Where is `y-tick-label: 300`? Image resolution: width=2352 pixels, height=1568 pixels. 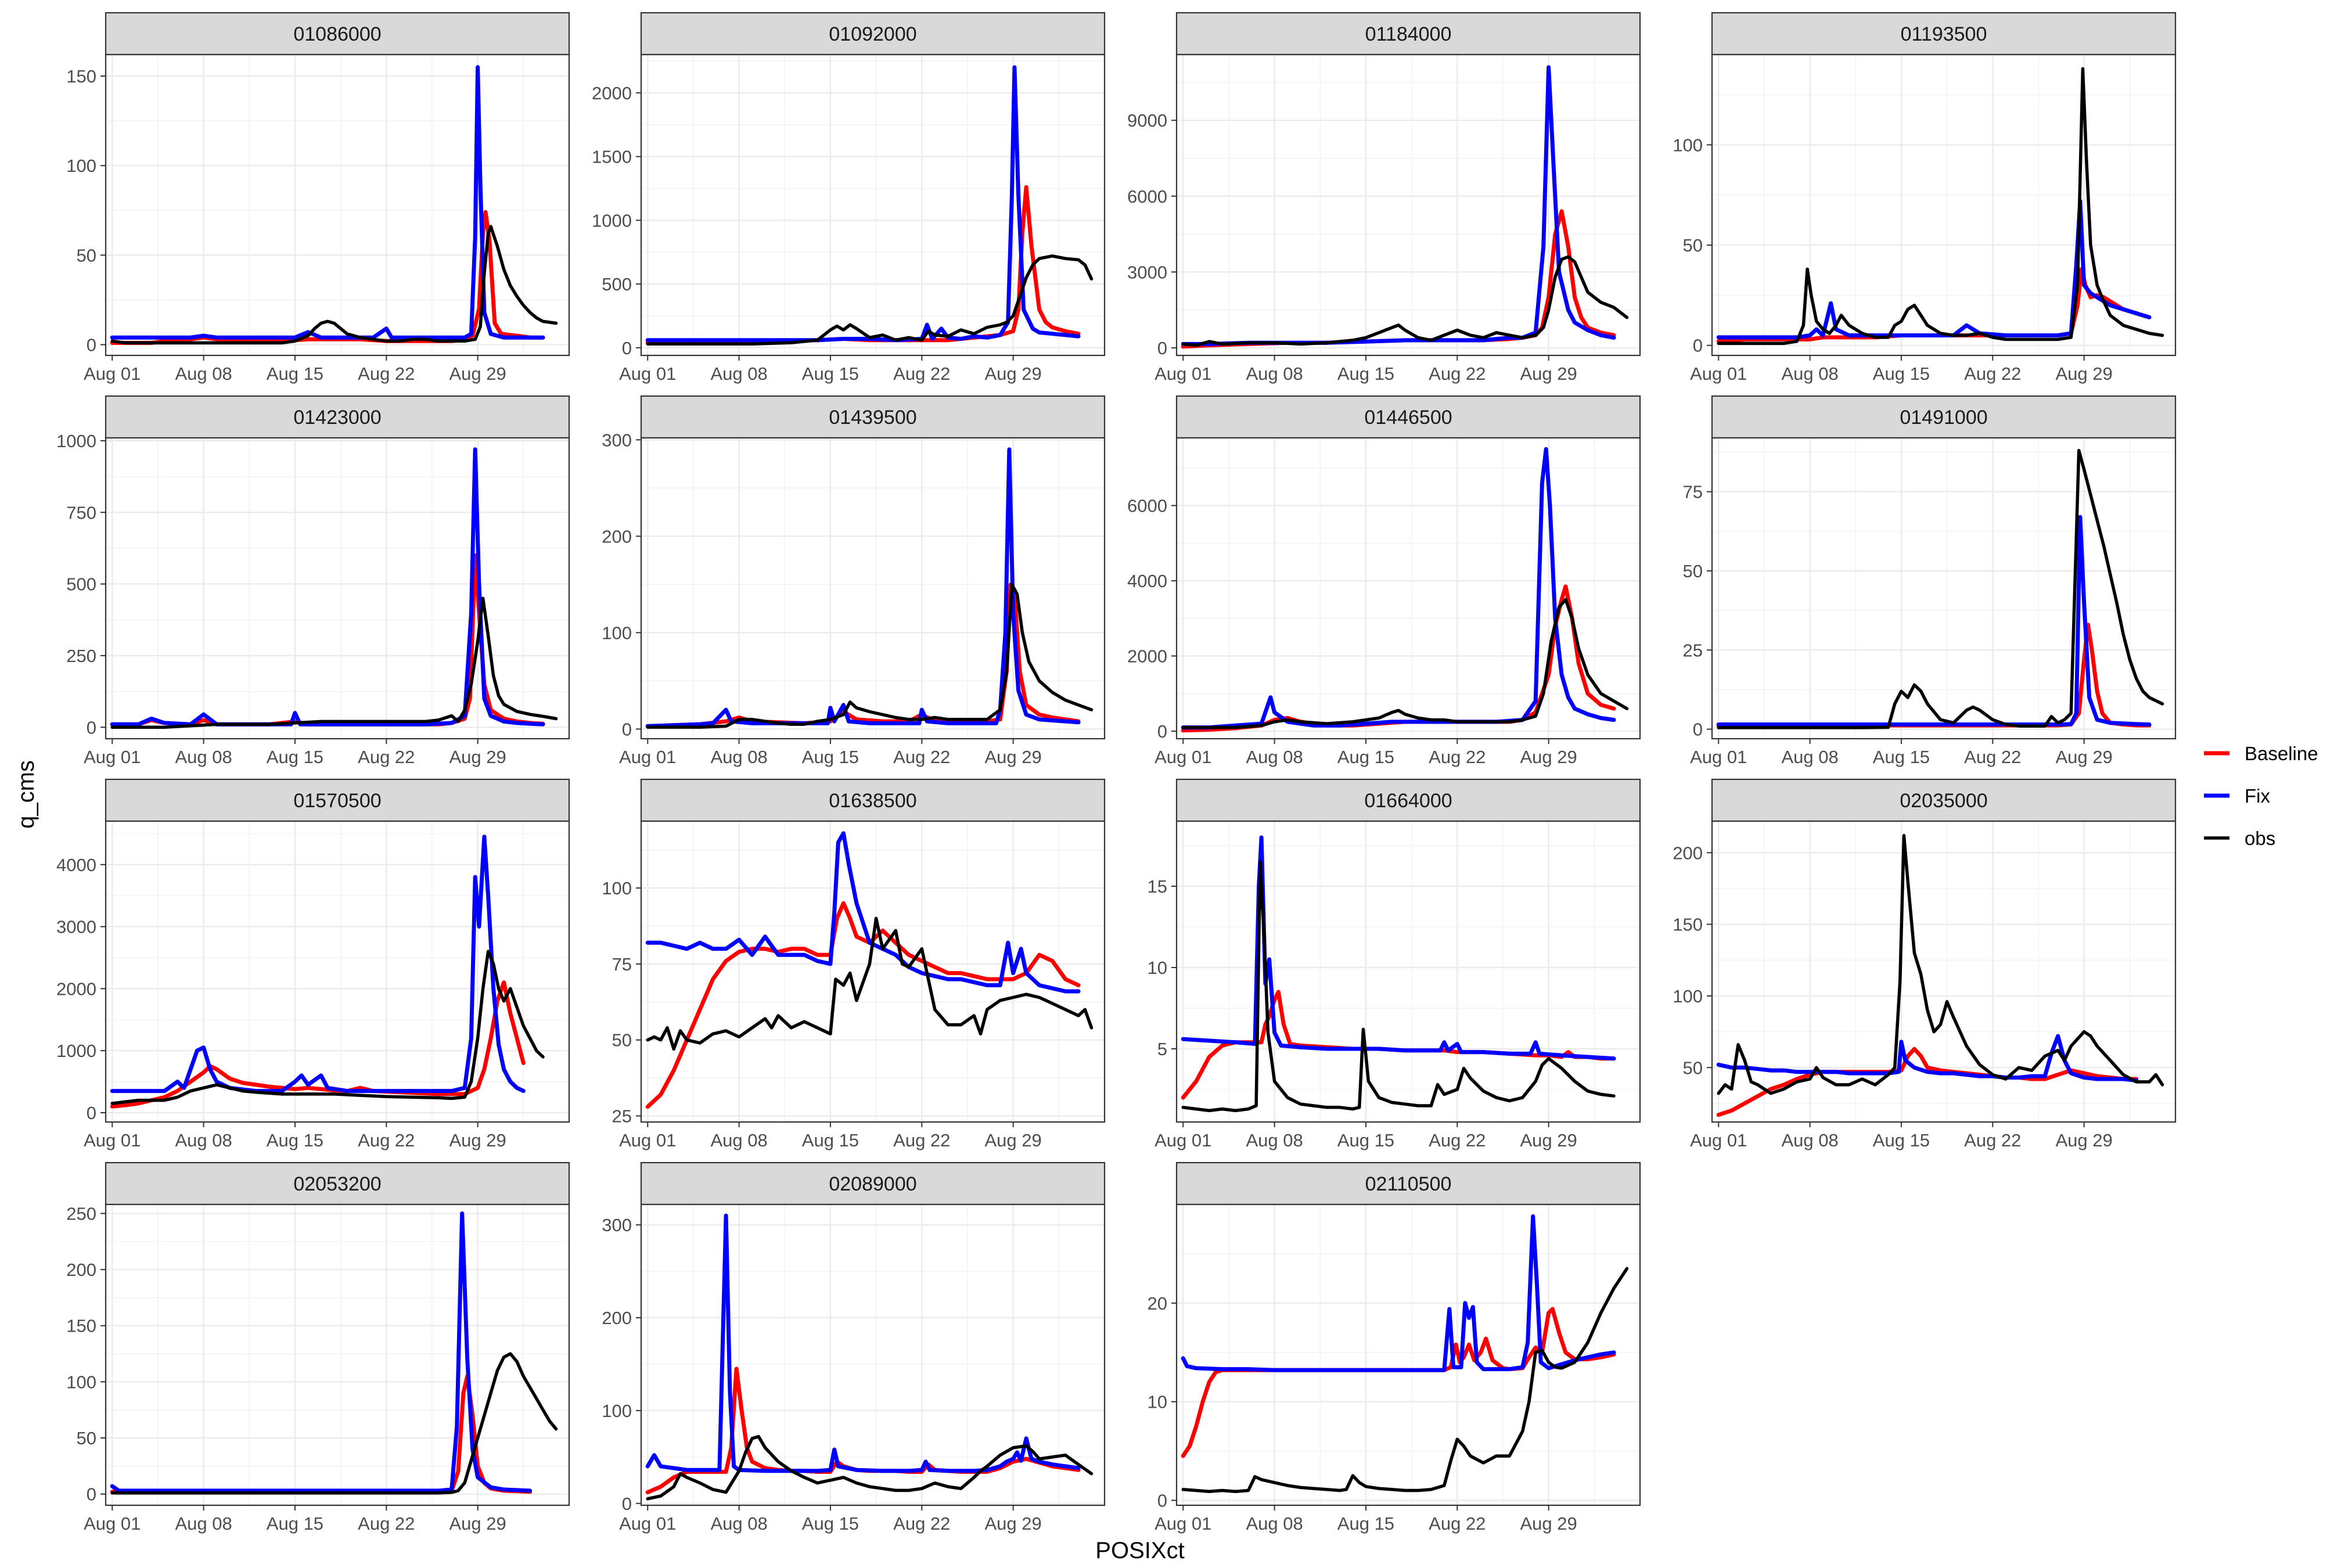
y-tick-label: 300 is located at coordinates (617, 1225).